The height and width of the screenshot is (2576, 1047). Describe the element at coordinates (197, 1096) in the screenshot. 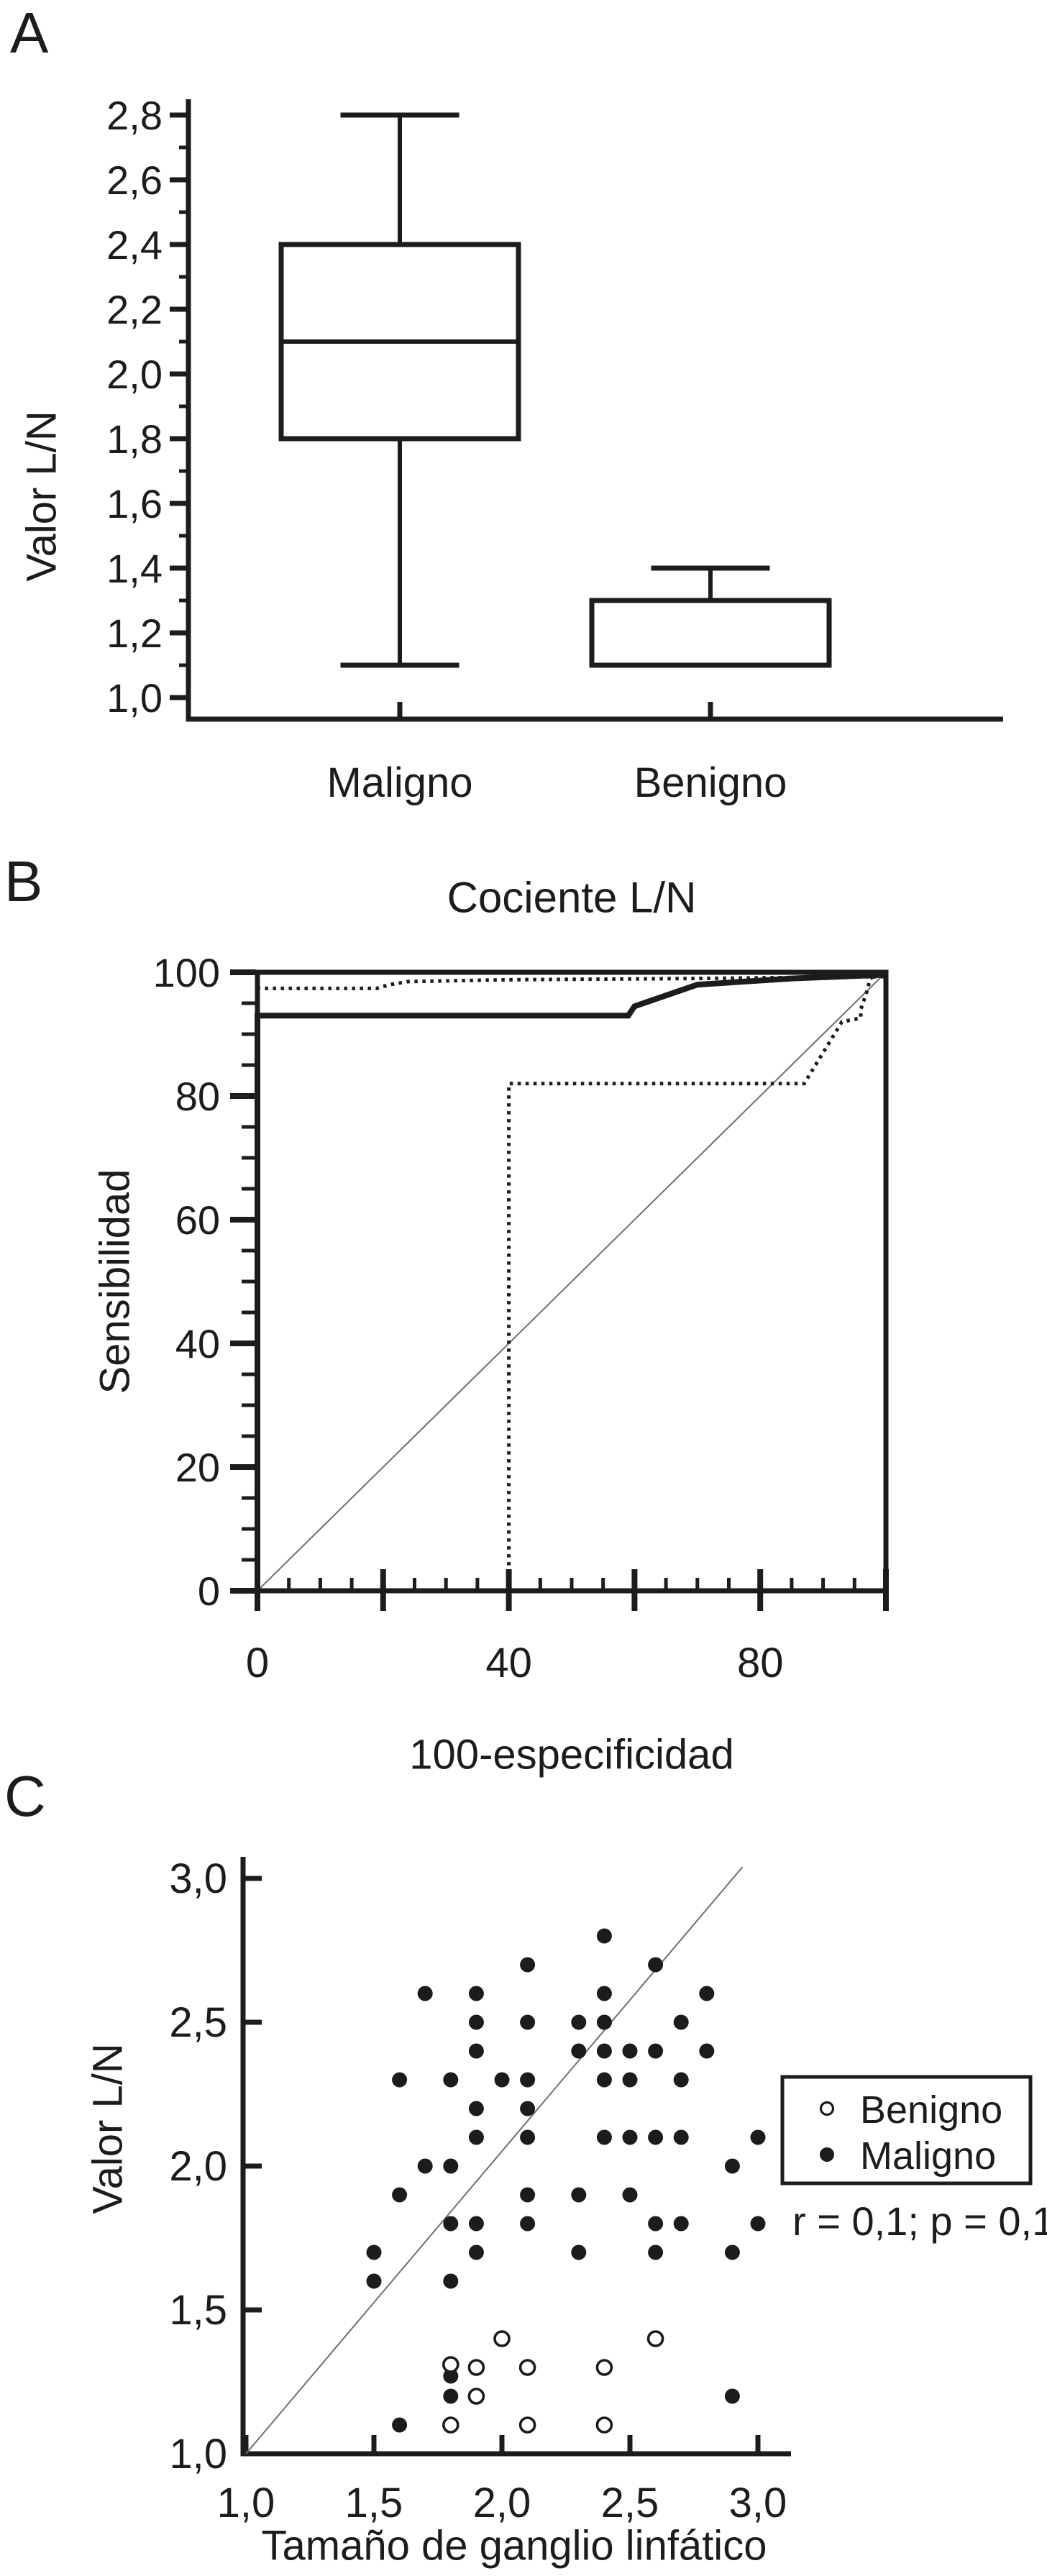

I see `b-y-tick-label: 80` at that location.